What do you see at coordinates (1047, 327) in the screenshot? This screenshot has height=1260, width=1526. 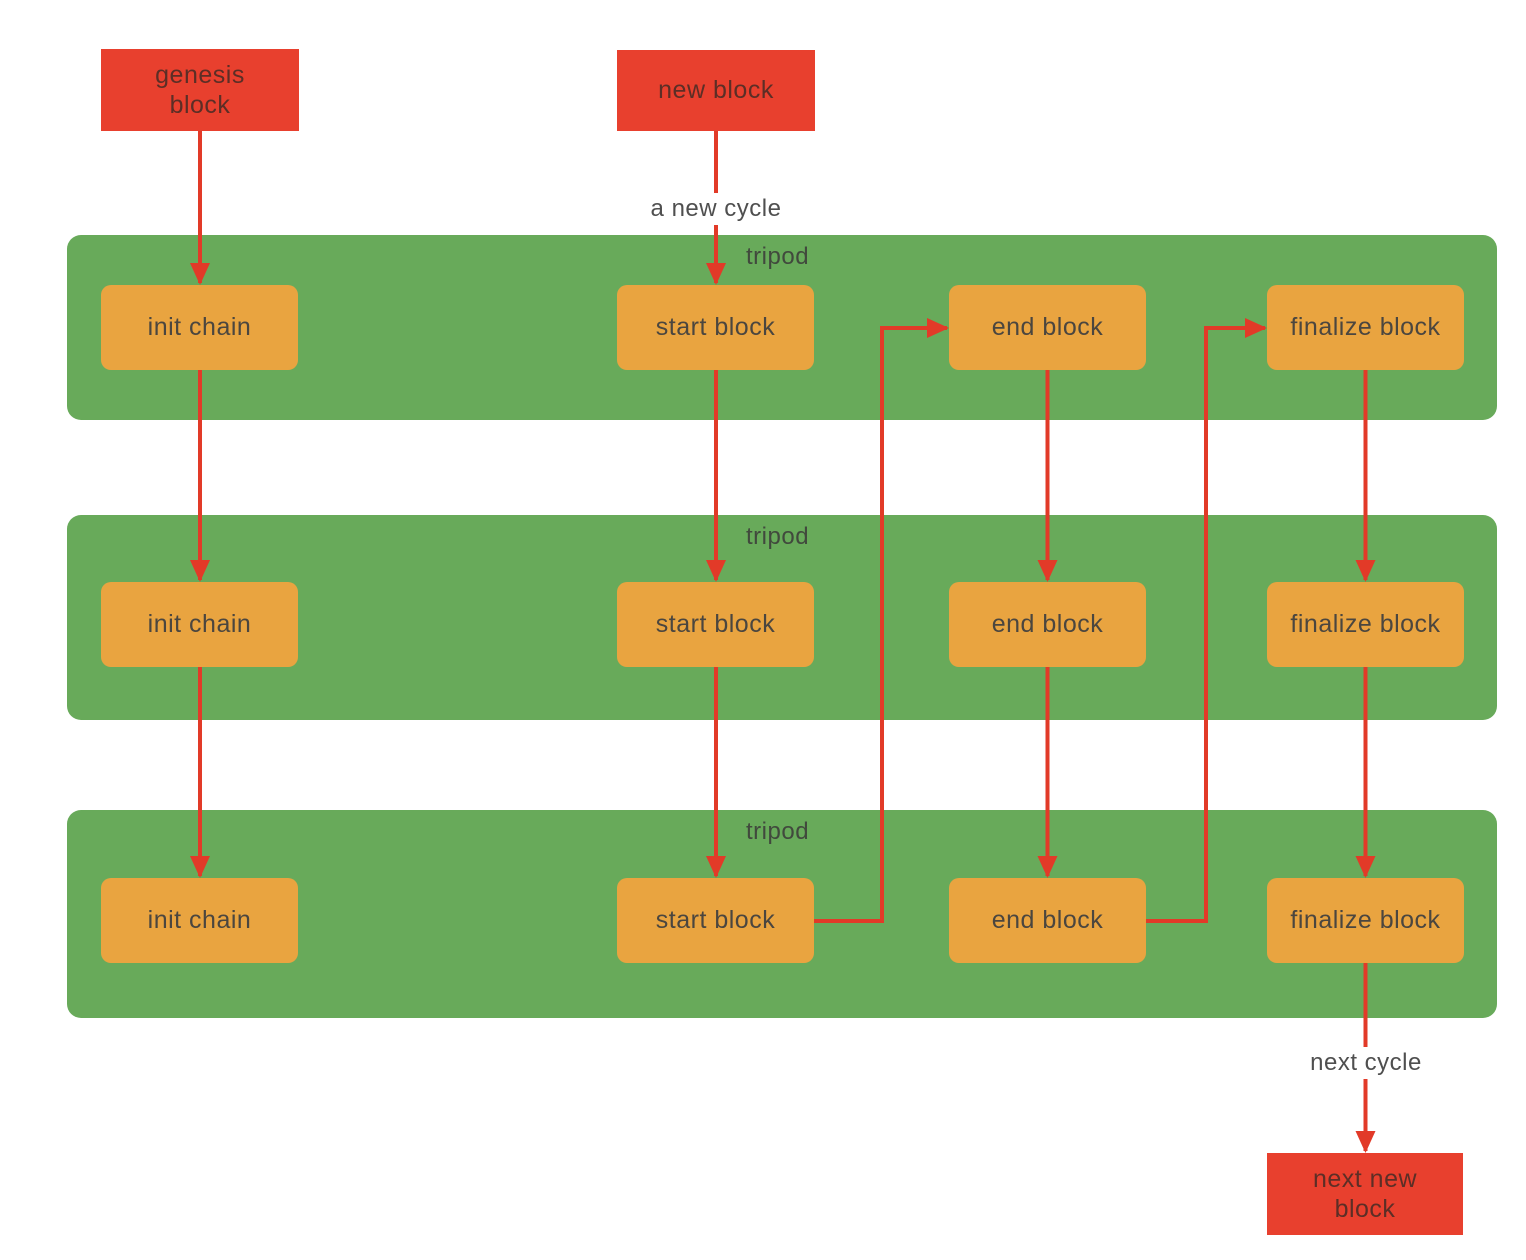 I see `node-end-block-1: end block` at bounding box center [1047, 327].